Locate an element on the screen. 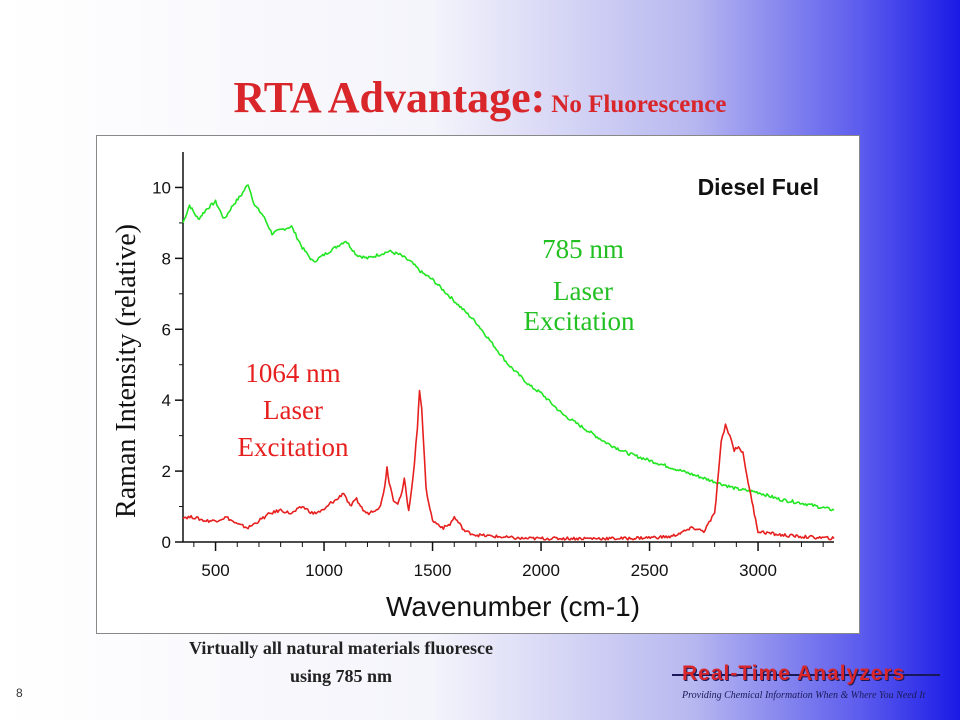 The image size is (960, 720). chart-x-axis-label: Wavenumber (cm-1) is located at coordinates (513, 606).